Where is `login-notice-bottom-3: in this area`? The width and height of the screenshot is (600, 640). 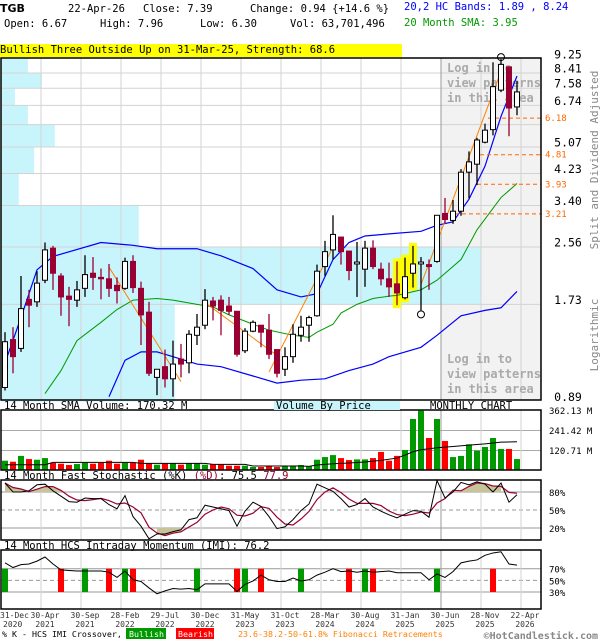
login-notice-bottom-3: in this area is located at coordinates (490, 389).